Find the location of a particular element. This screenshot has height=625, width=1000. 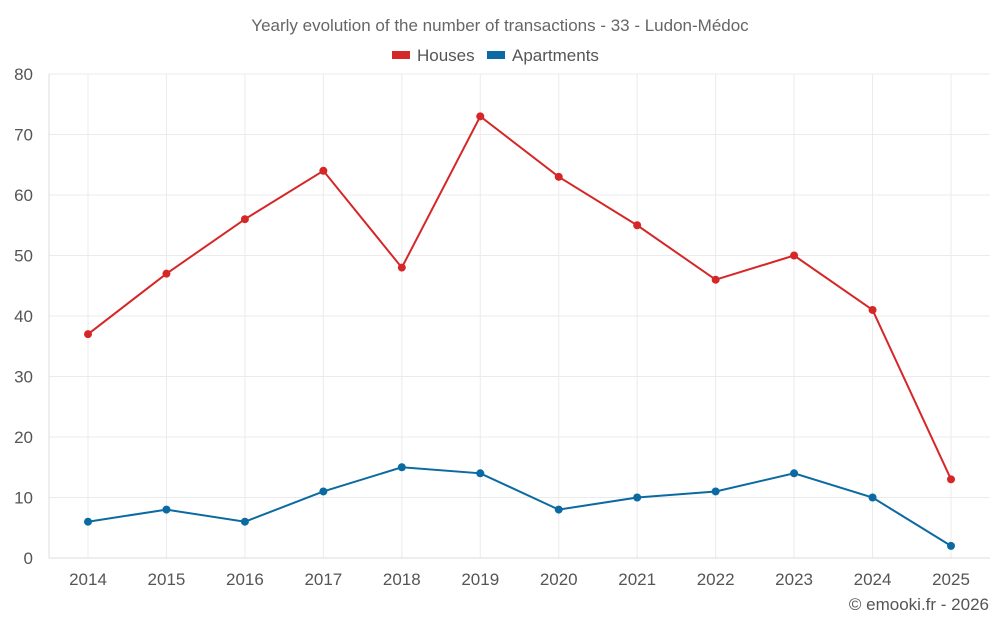

y-tick-label: 40 is located at coordinates (23, 316).